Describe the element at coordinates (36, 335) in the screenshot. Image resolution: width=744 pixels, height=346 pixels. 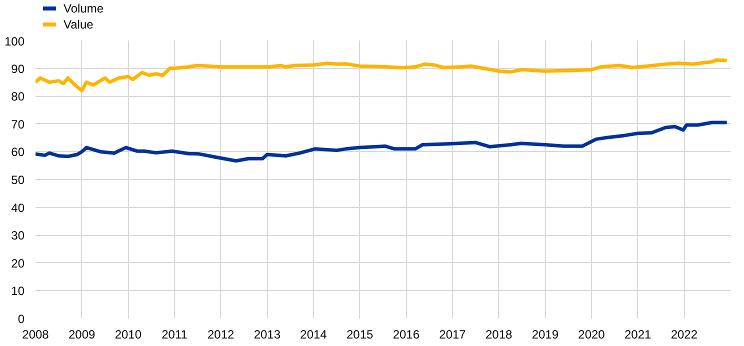
I see `x-tick-label: 2008` at that location.